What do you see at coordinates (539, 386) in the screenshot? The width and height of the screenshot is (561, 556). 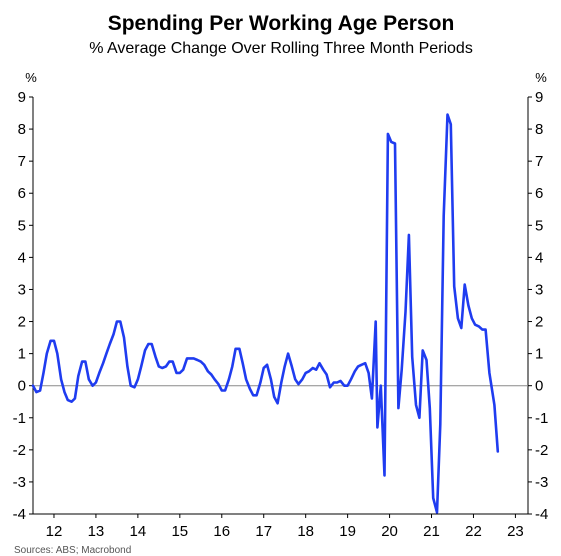 I see `y-tick-label-right: 0` at bounding box center [539, 386].